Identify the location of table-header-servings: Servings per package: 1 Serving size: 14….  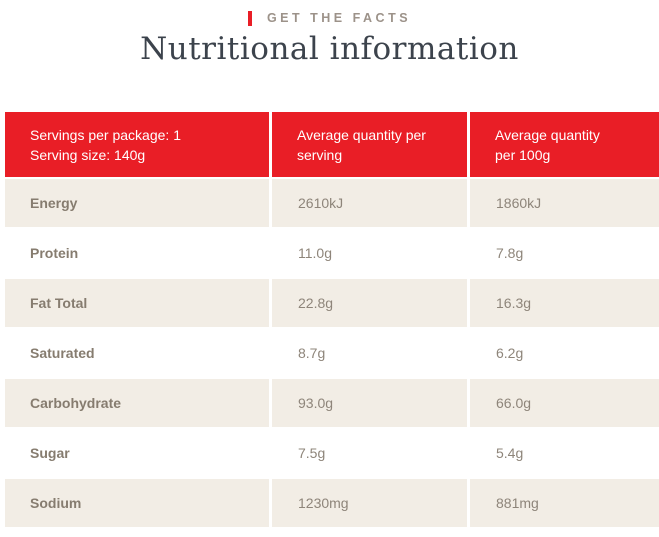
(137, 144).